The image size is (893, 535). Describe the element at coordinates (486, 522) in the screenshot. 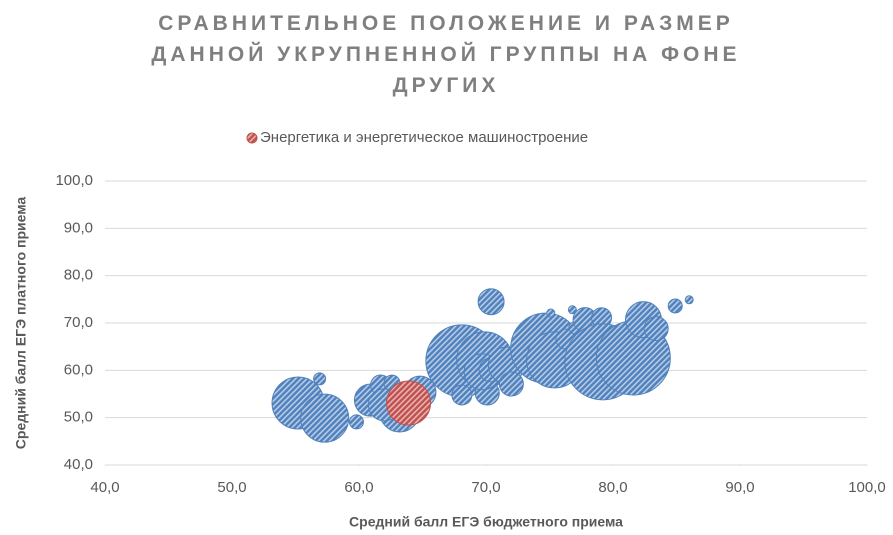

I see `x-axis-label: Средний балл ЕГЭ бюджетного приема` at that location.